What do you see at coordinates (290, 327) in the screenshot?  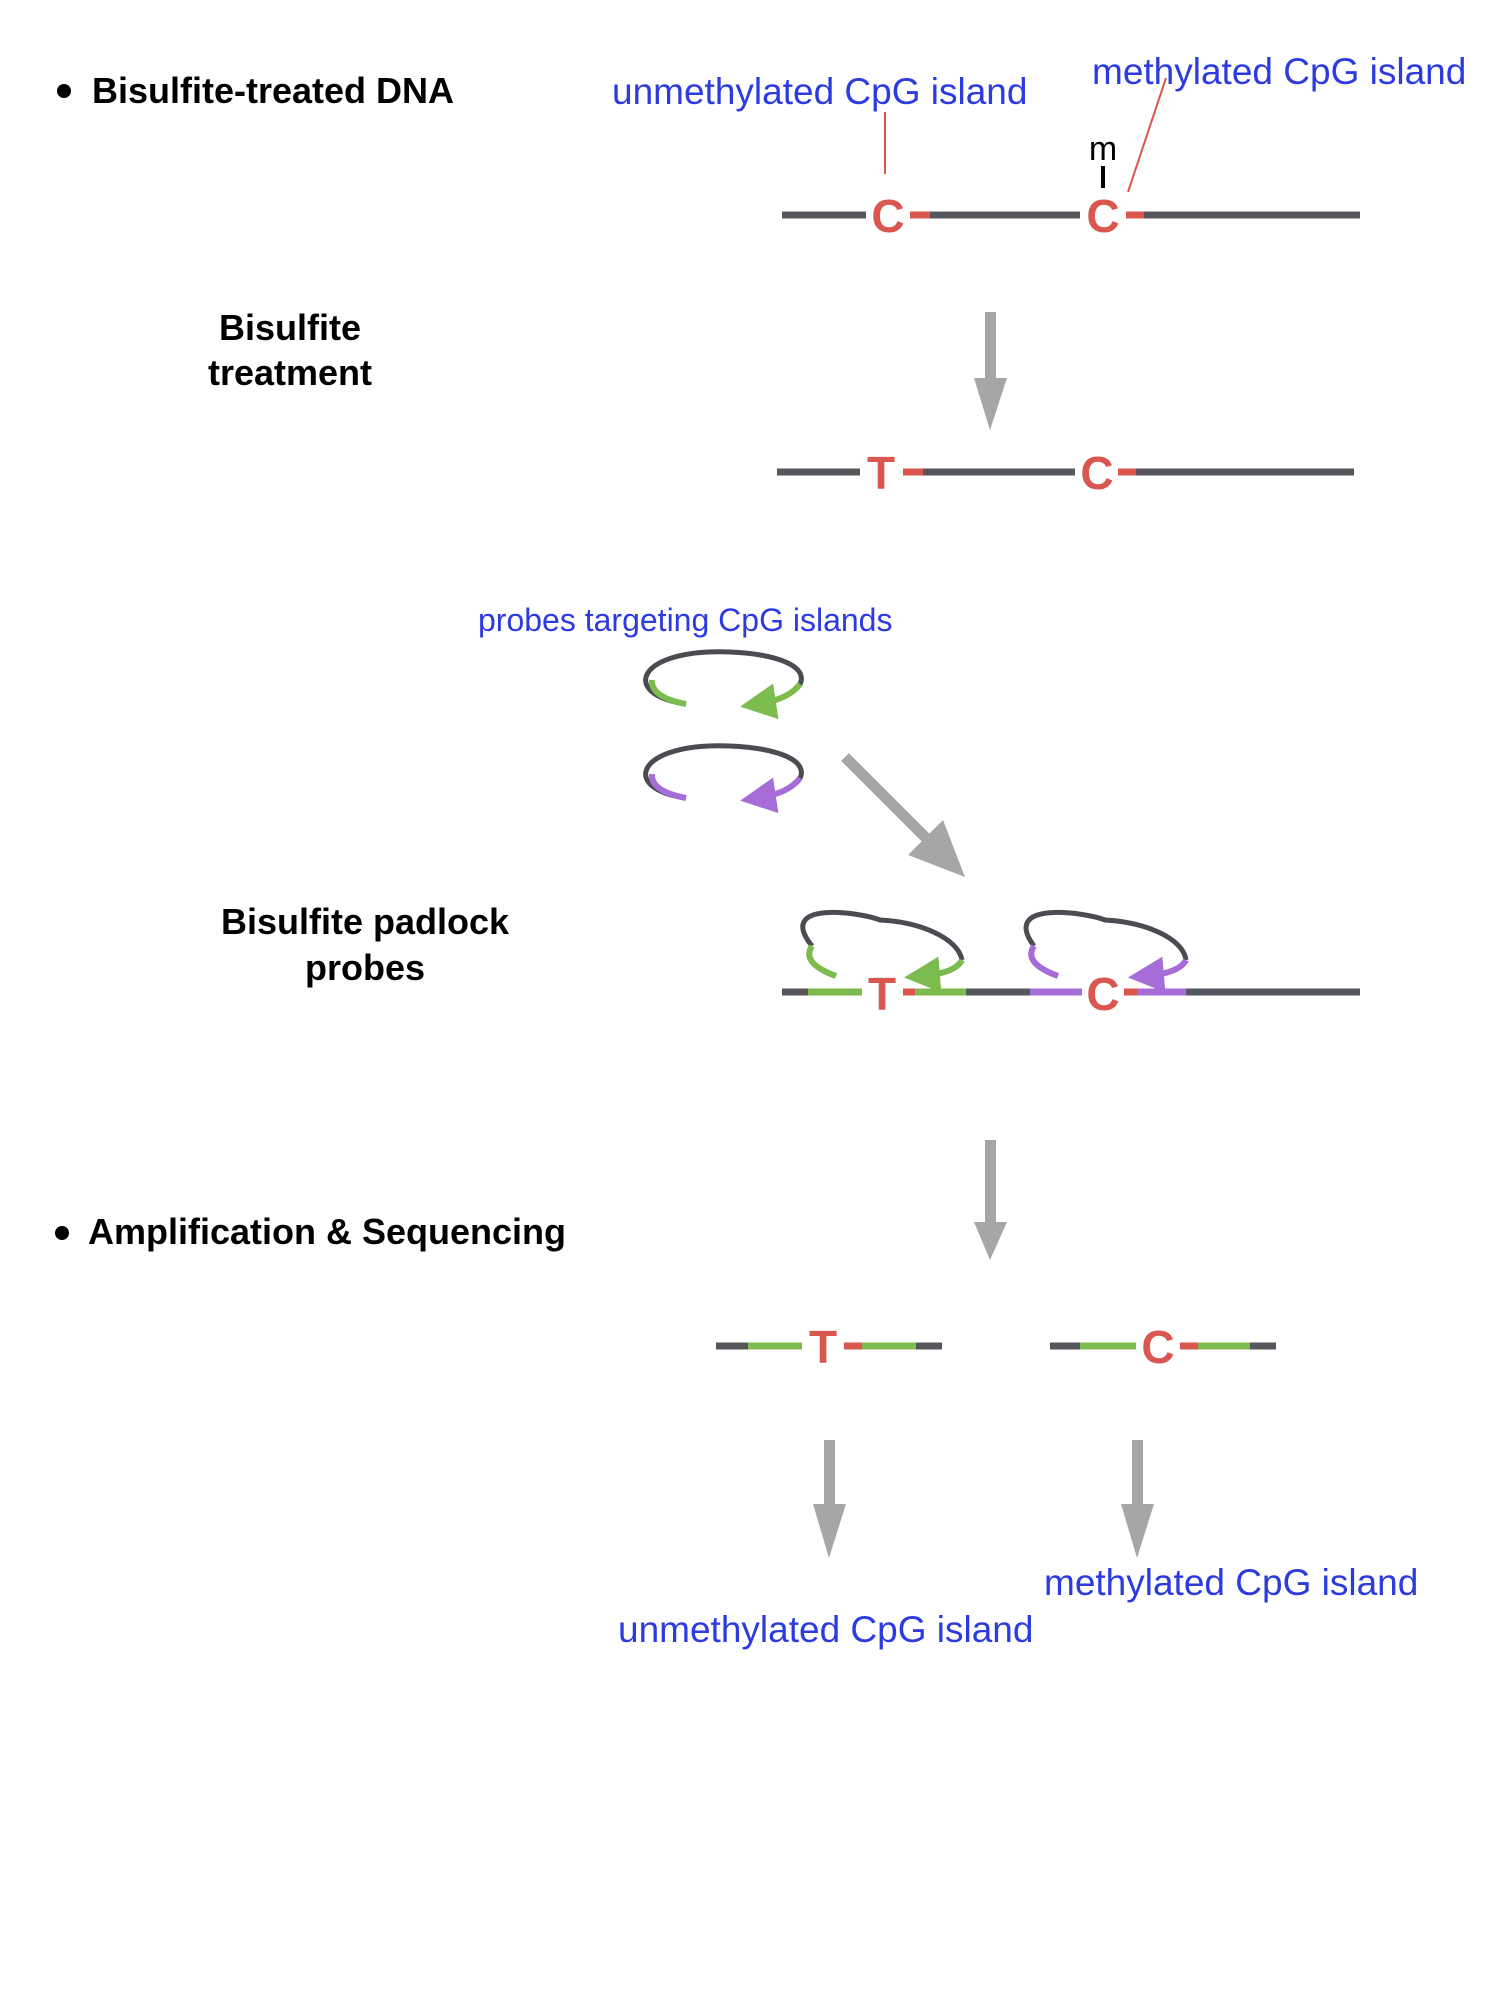 I see `step-label-bisulfite-treatment-line1: Bisulfite` at bounding box center [290, 327].